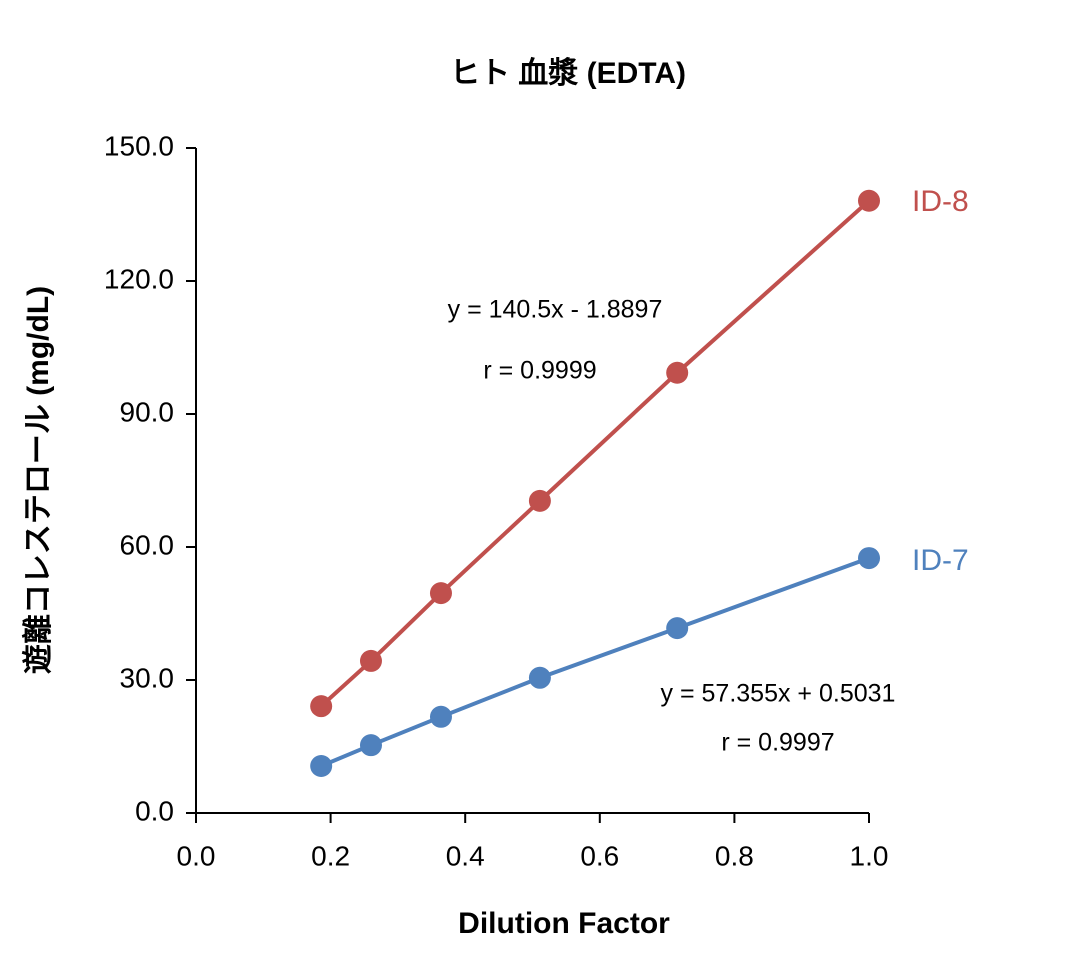  What do you see at coordinates (734, 855) in the screenshot?
I see `x-tick-label: 0.8` at bounding box center [734, 855].